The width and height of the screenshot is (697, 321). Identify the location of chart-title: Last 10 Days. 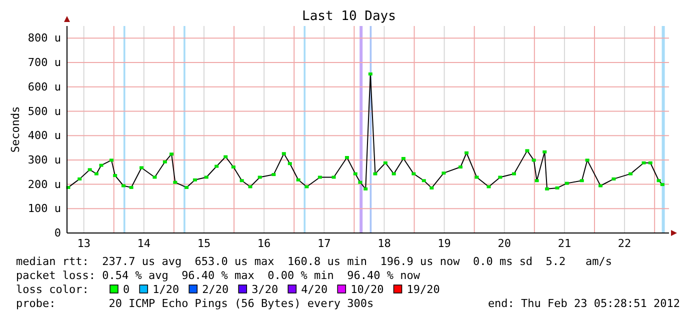
(349, 16).